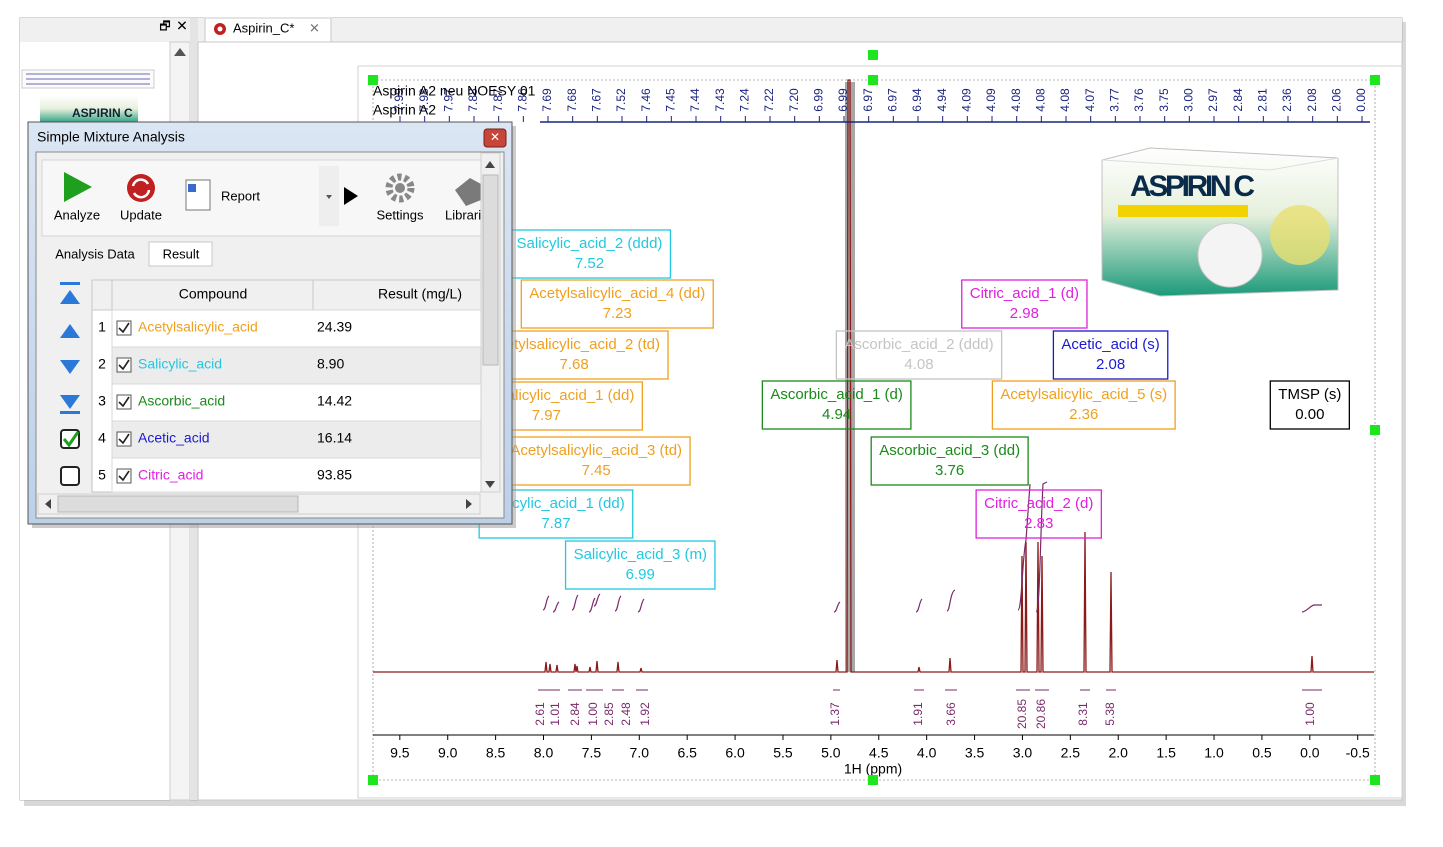  I want to click on annotation-shift: 7.97, so click(546, 415).